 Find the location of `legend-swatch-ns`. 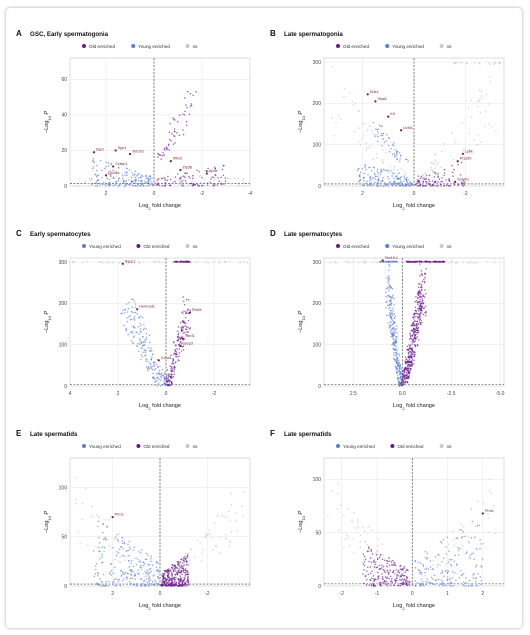

legend-swatch-ns is located at coordinates (187, 246).